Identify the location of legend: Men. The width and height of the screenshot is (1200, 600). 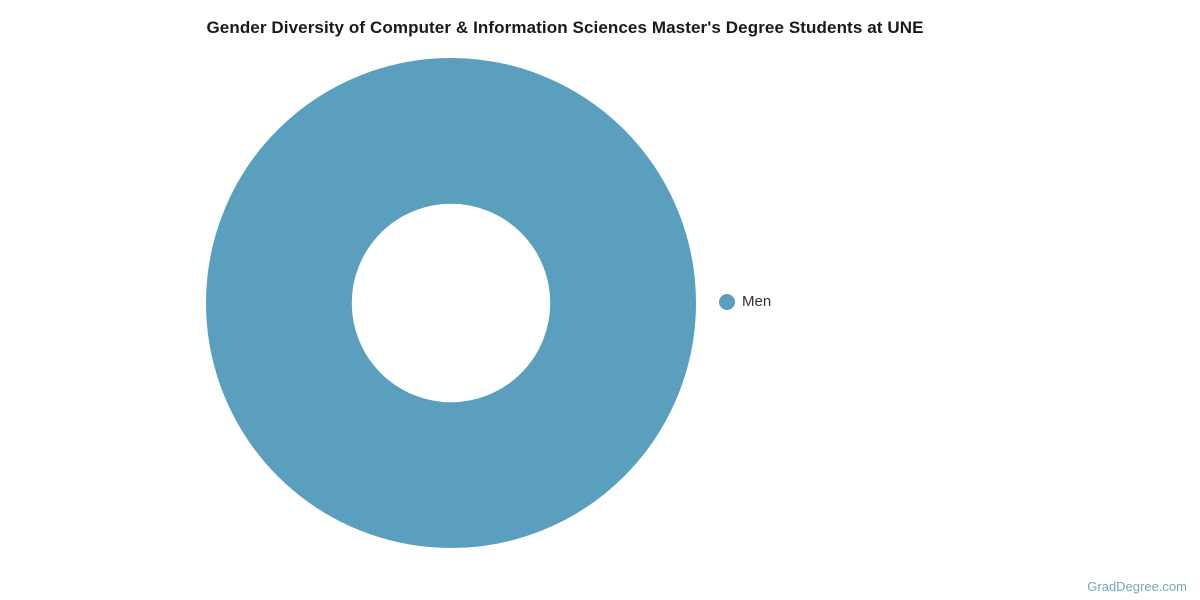
(745, 302).